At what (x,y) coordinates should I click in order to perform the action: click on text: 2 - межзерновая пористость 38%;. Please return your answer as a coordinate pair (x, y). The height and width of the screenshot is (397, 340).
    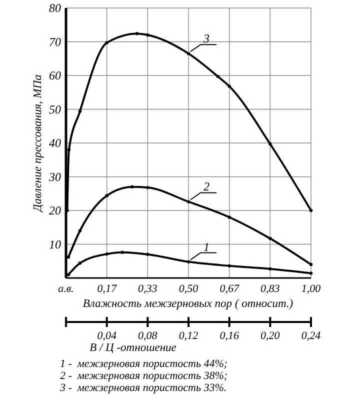
    Looking at the image, I should click on (144, 376).